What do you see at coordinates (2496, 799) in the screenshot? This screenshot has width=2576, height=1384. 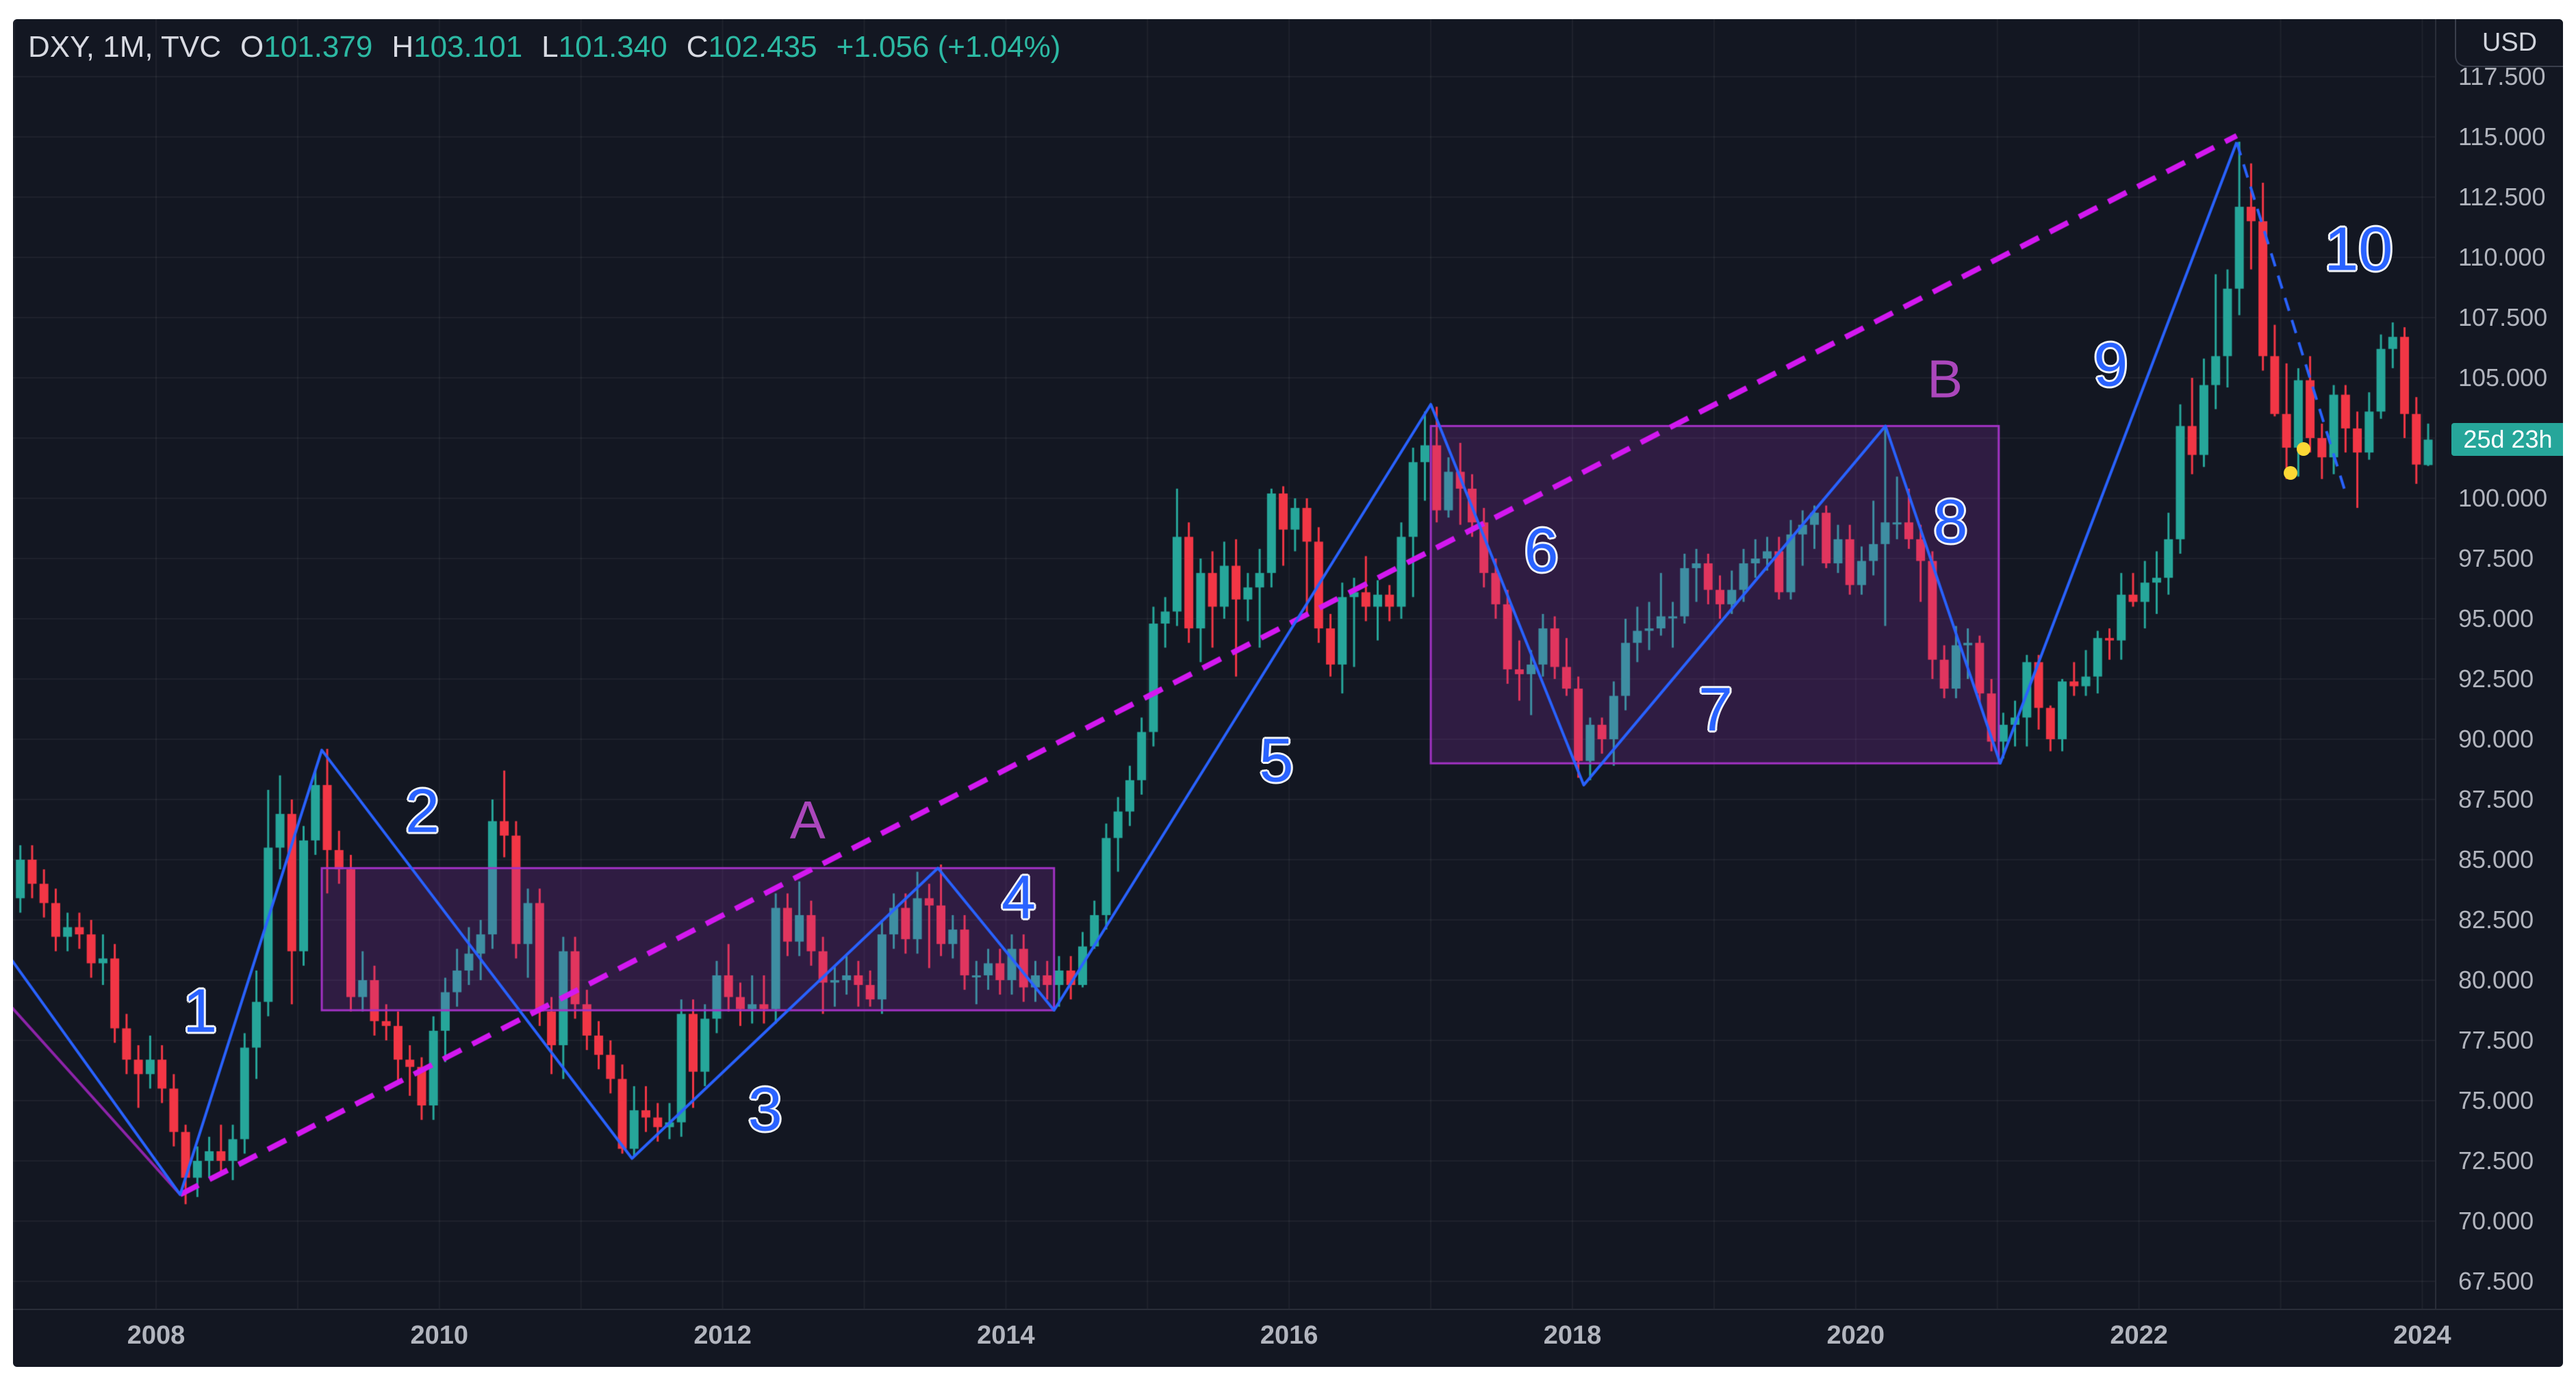 I see `price-axis-label: 87.500` at bounding box center [2496, 799].